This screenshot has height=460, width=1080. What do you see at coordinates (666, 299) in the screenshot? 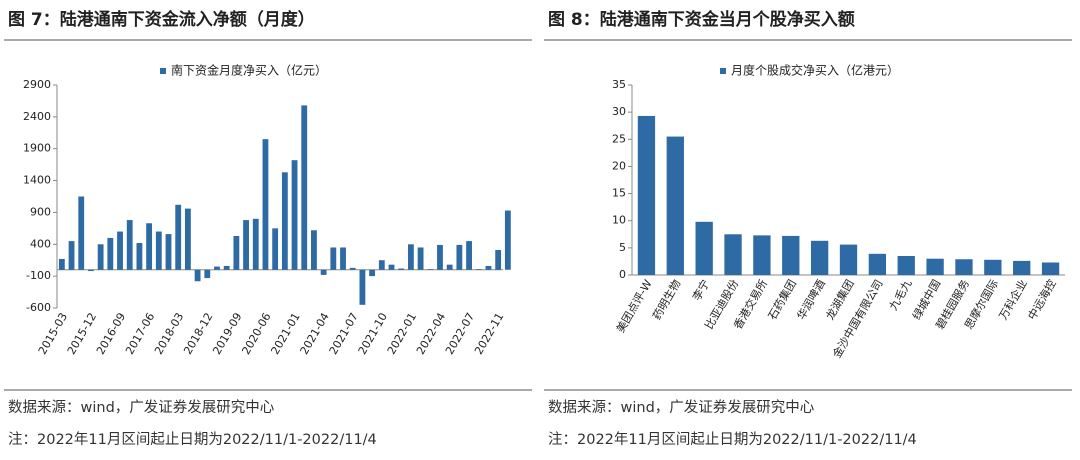
I see `x-tick-label: 药明生物` at bounding box center [666, 299].